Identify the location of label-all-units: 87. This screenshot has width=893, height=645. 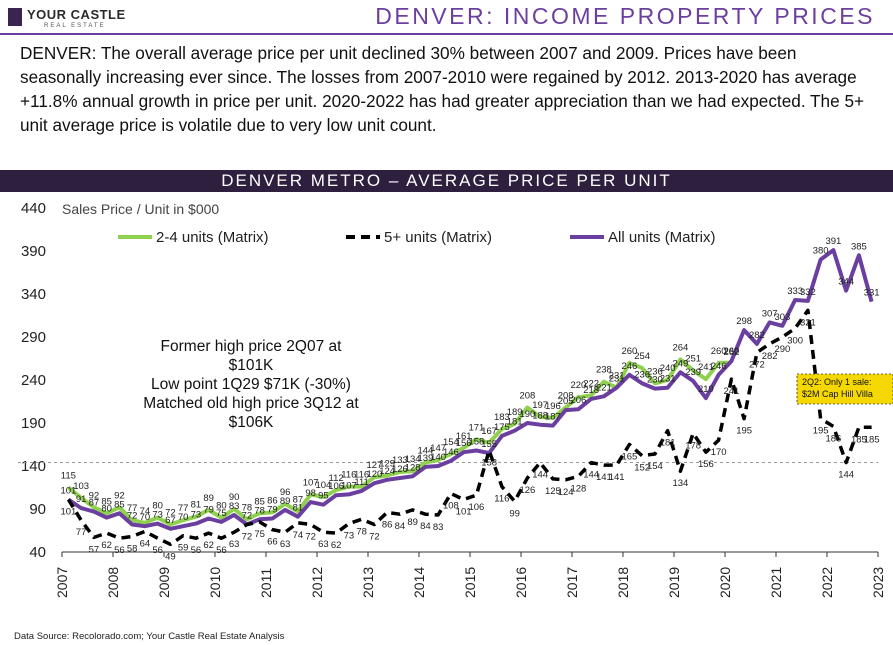
(94, 503).